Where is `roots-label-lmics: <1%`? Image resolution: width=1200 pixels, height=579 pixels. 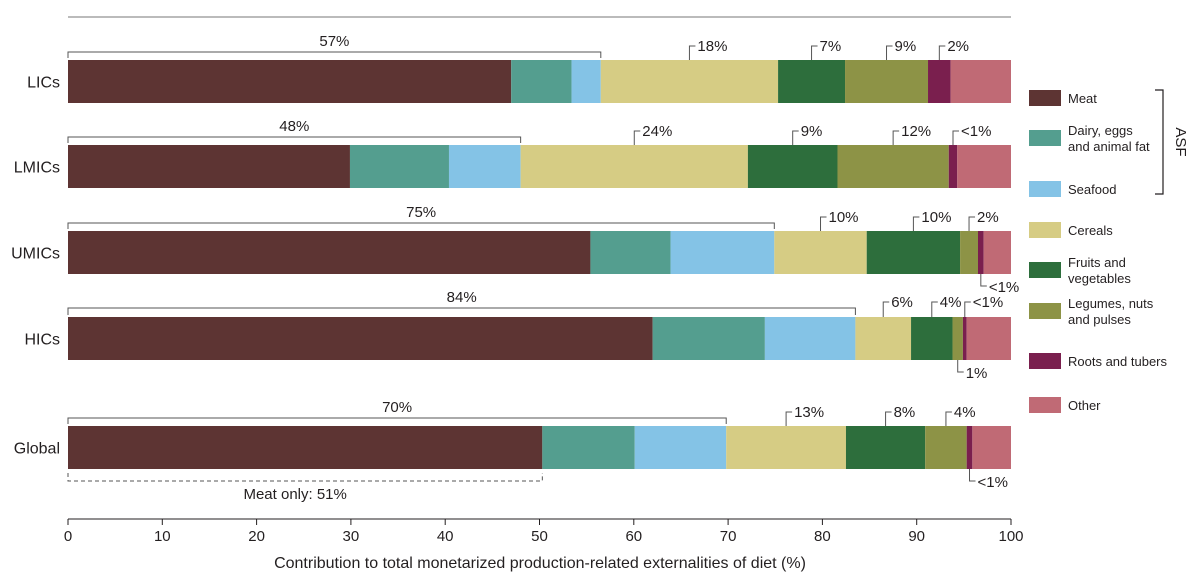
roots-label-lmics: <1% is located at coordinates (976, 131).